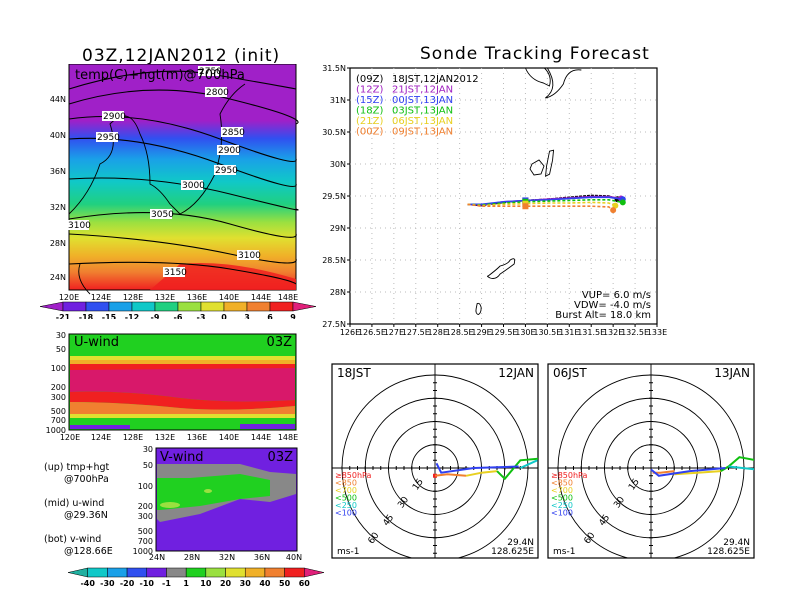 The image size is (792, 612). What do you see at coordinates (107, 583) in the screenshot?
I see `colorbar-label: -30` at bounding box center [107, 583].